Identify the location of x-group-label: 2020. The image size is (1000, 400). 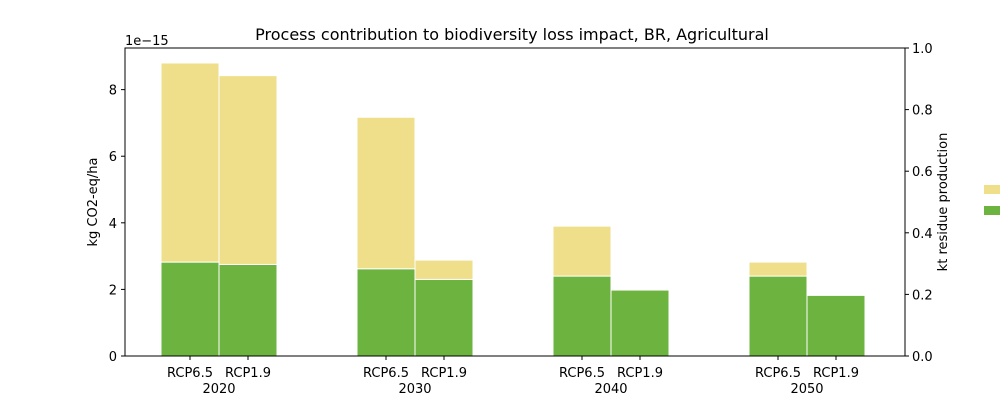
(218, 389).